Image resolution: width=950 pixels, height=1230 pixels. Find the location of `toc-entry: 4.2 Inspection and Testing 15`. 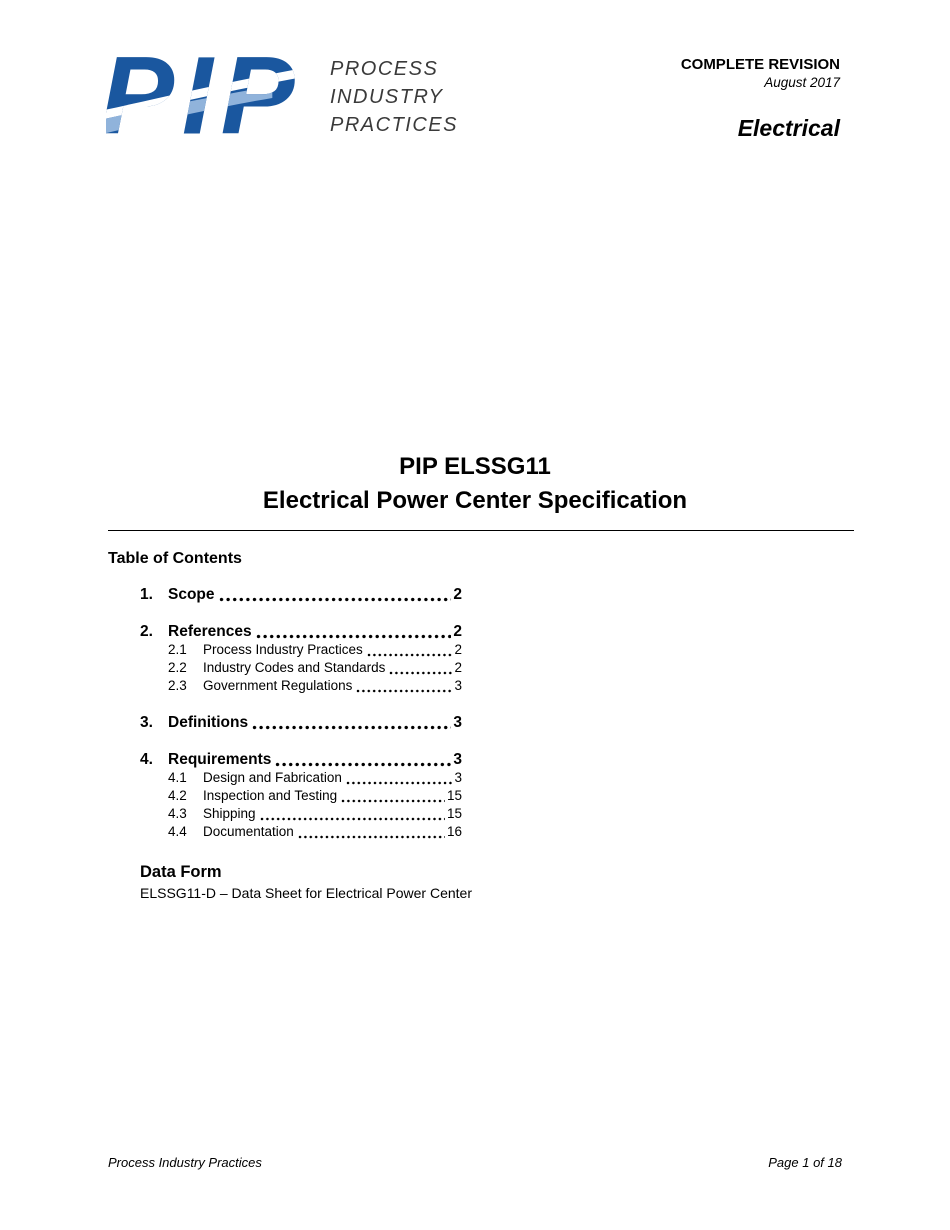

toc-entry: 4.2 Inspection and Testing 15 is located at coordinates (315, 796).